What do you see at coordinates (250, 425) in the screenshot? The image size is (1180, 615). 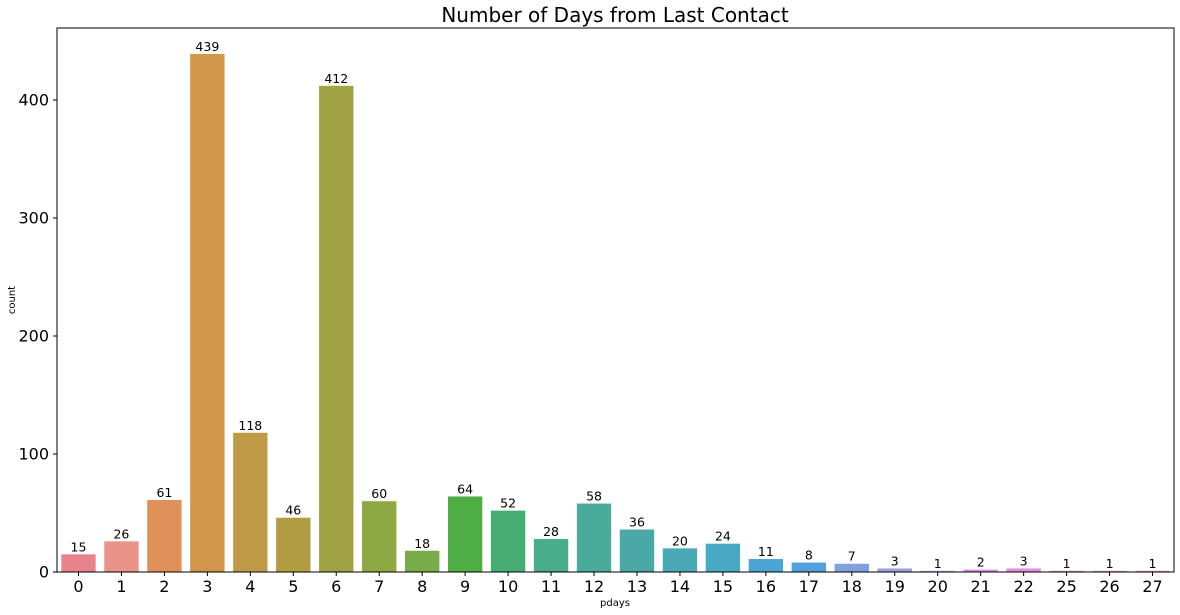 I see `bar-value-label: 118` at bounding box center [250, 425].